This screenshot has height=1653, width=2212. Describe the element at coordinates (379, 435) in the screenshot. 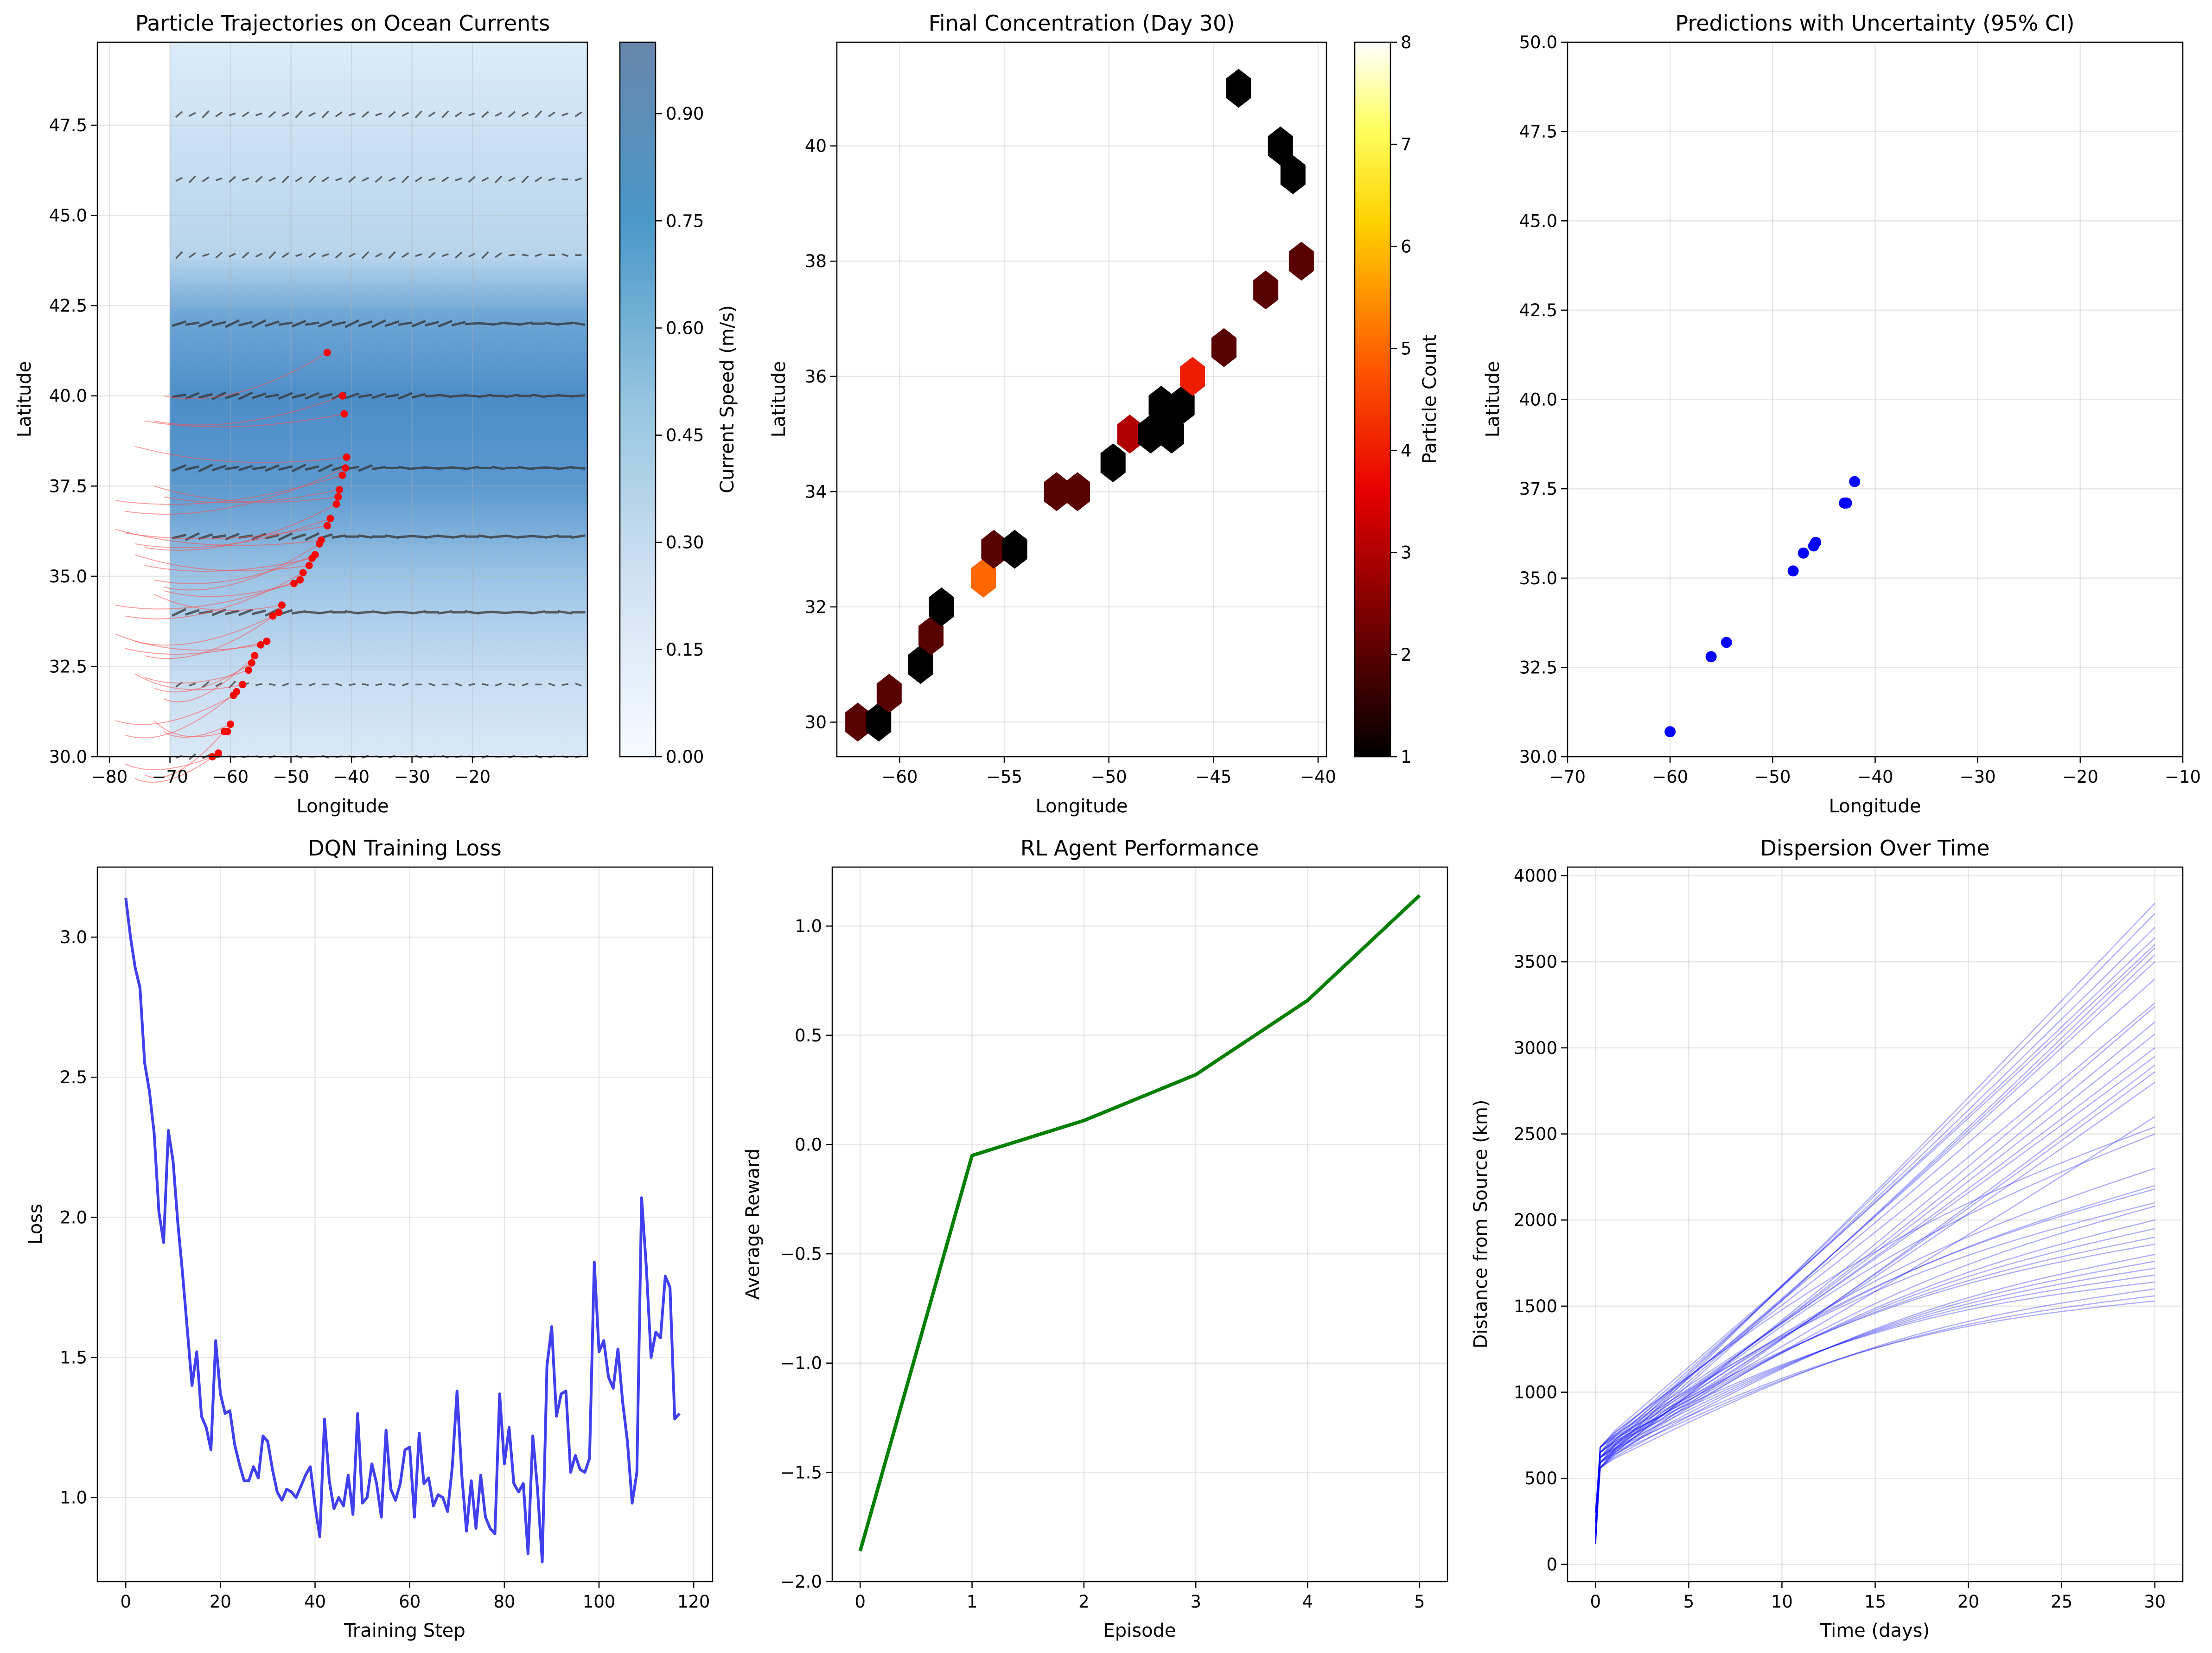

I see `current-vector-arrows` at that location.